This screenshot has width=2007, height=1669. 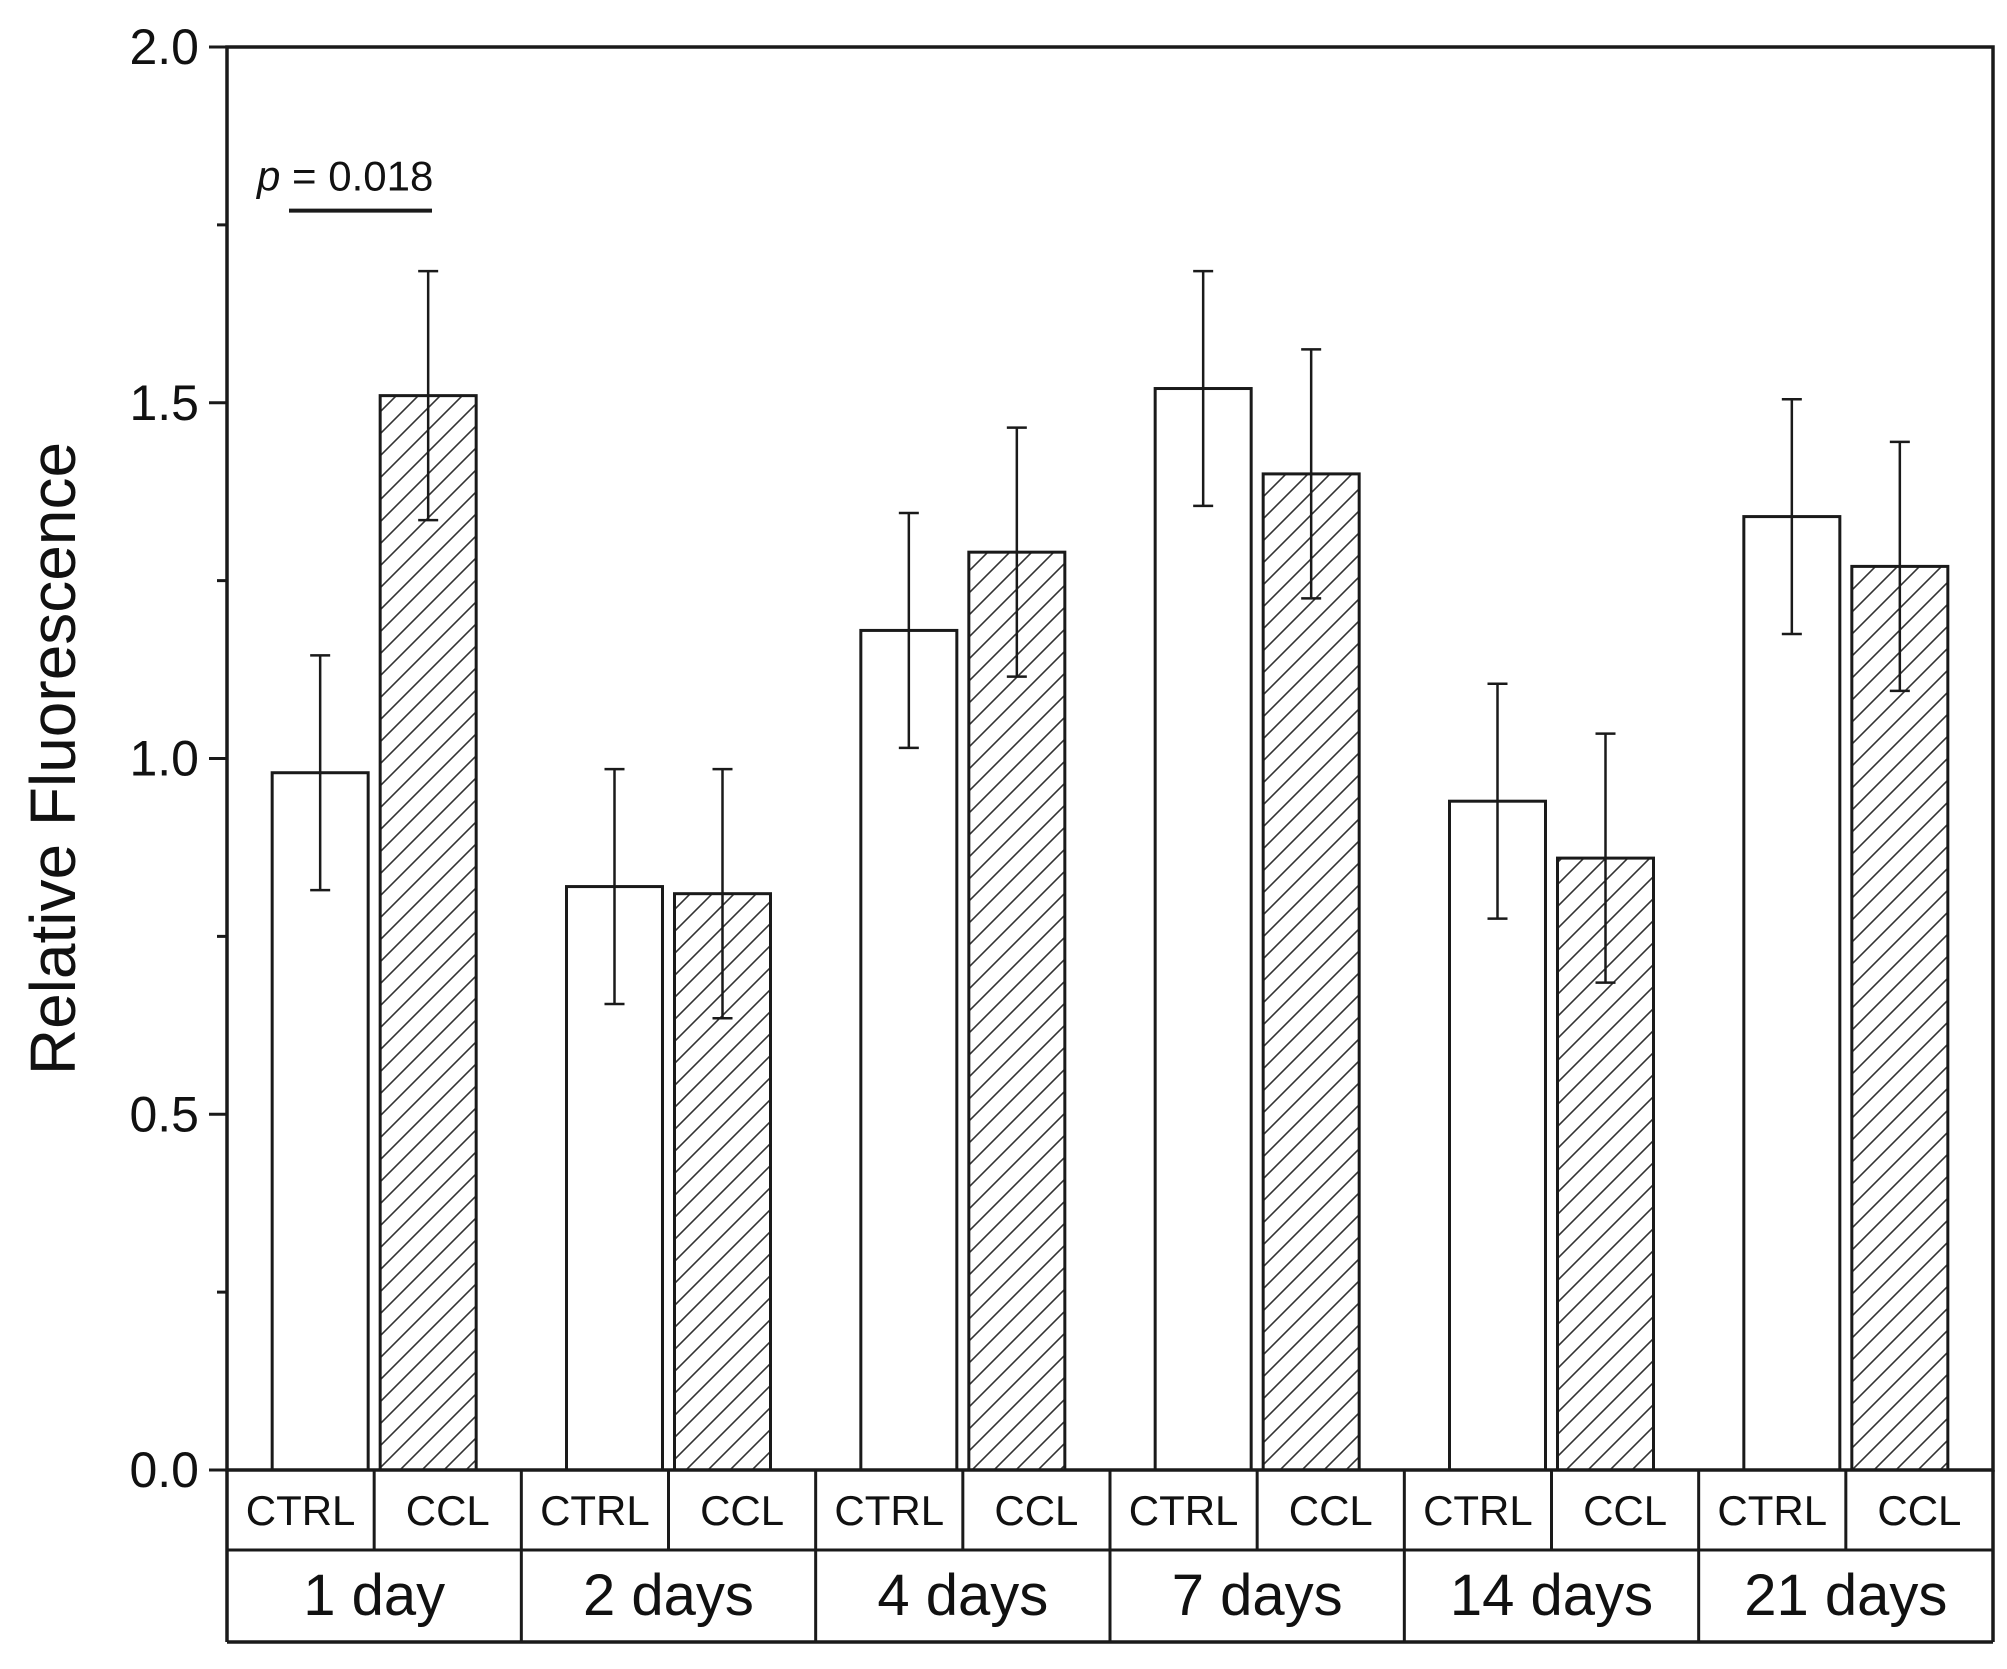 What do you see at coordinates (962, 1595) in the screenshot?
I see `group-label: 4 days` at bounding box center [962, 1595].